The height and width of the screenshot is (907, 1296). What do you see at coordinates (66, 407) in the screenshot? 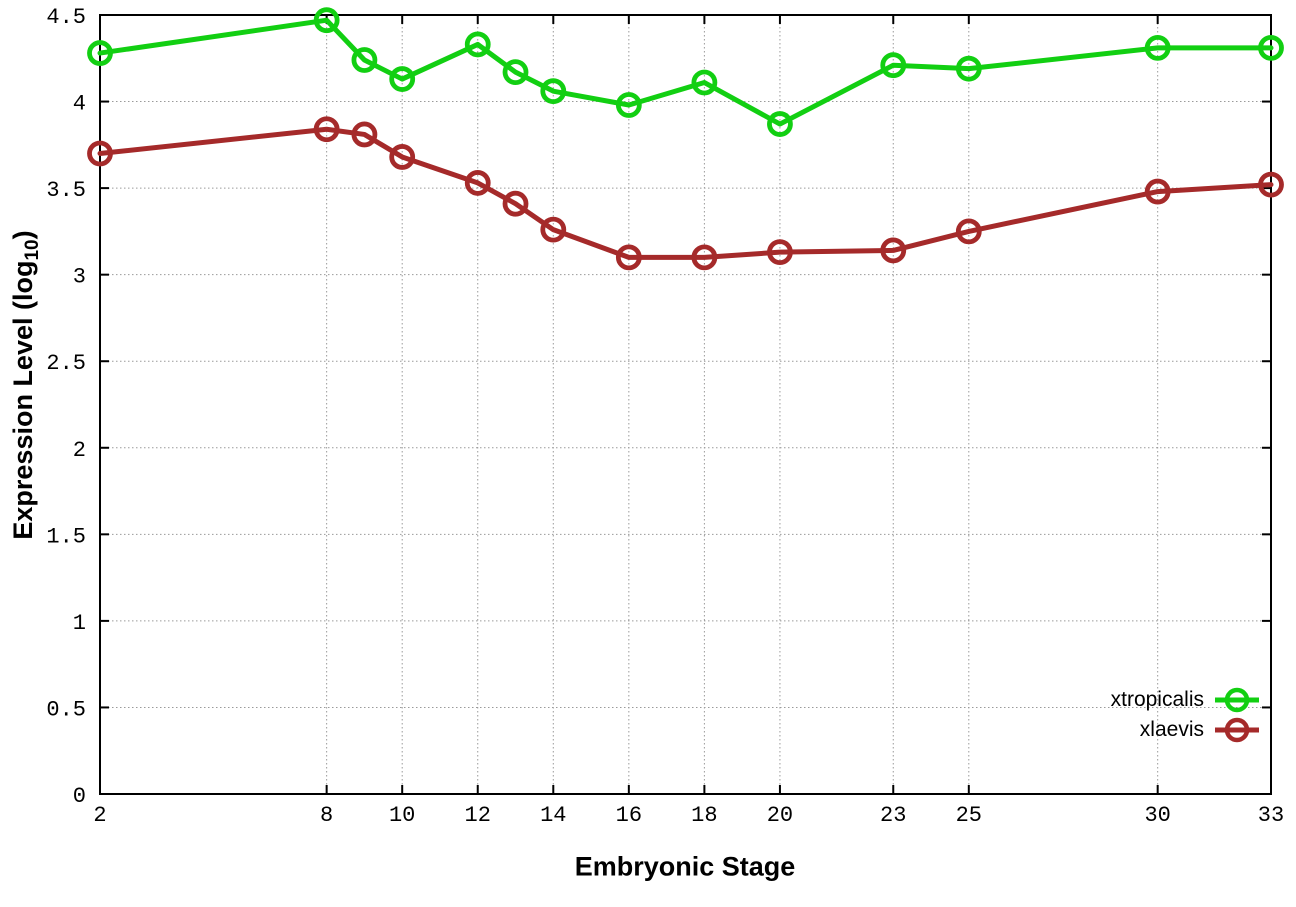
I see `y-tick-labels: 0 0.5 1 1.5 2 2.5 3 3.5 4 4.5` at bounding box center [66, 407].